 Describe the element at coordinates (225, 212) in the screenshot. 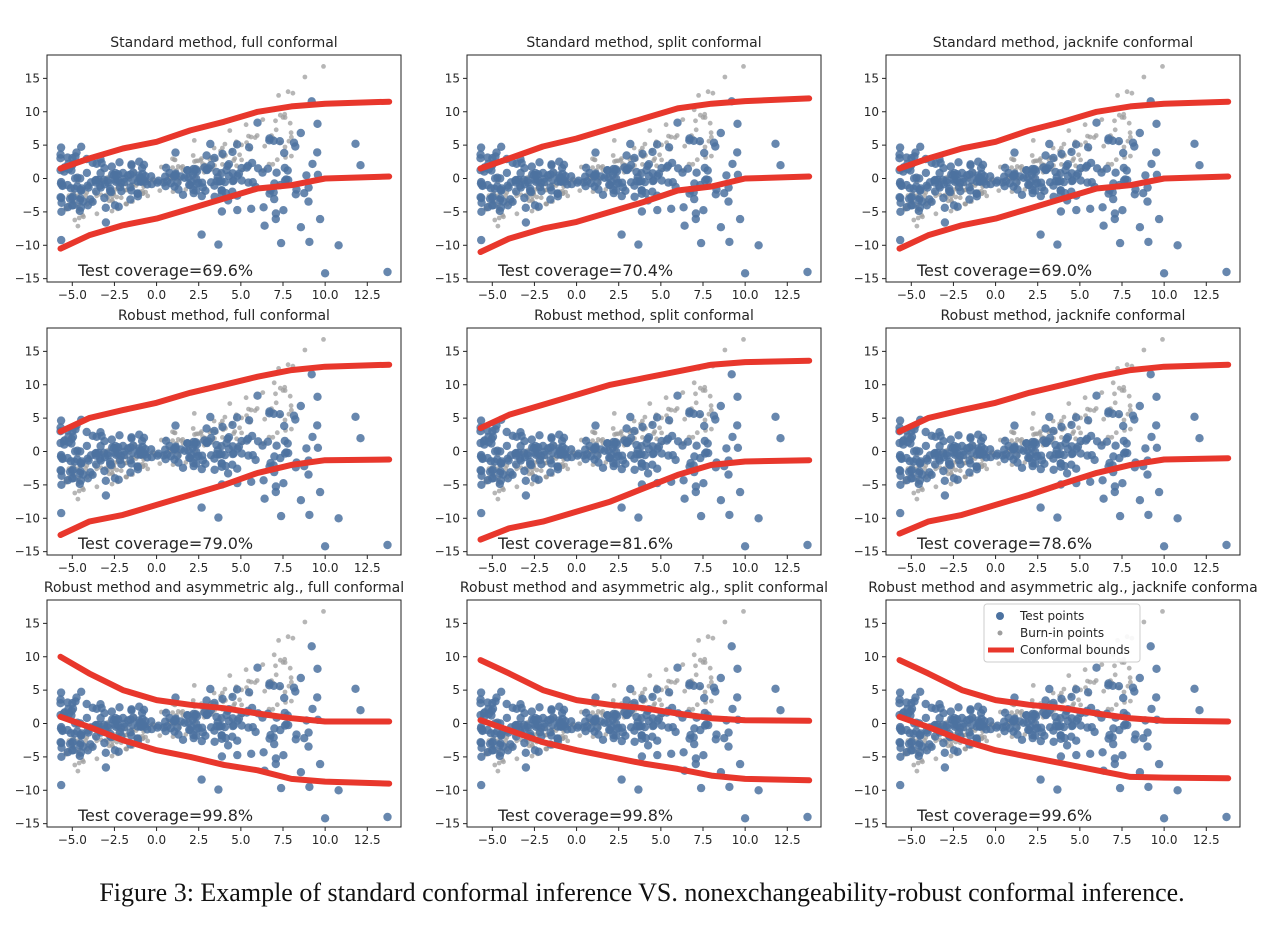

I see `conformal-bound-lower` at that location.